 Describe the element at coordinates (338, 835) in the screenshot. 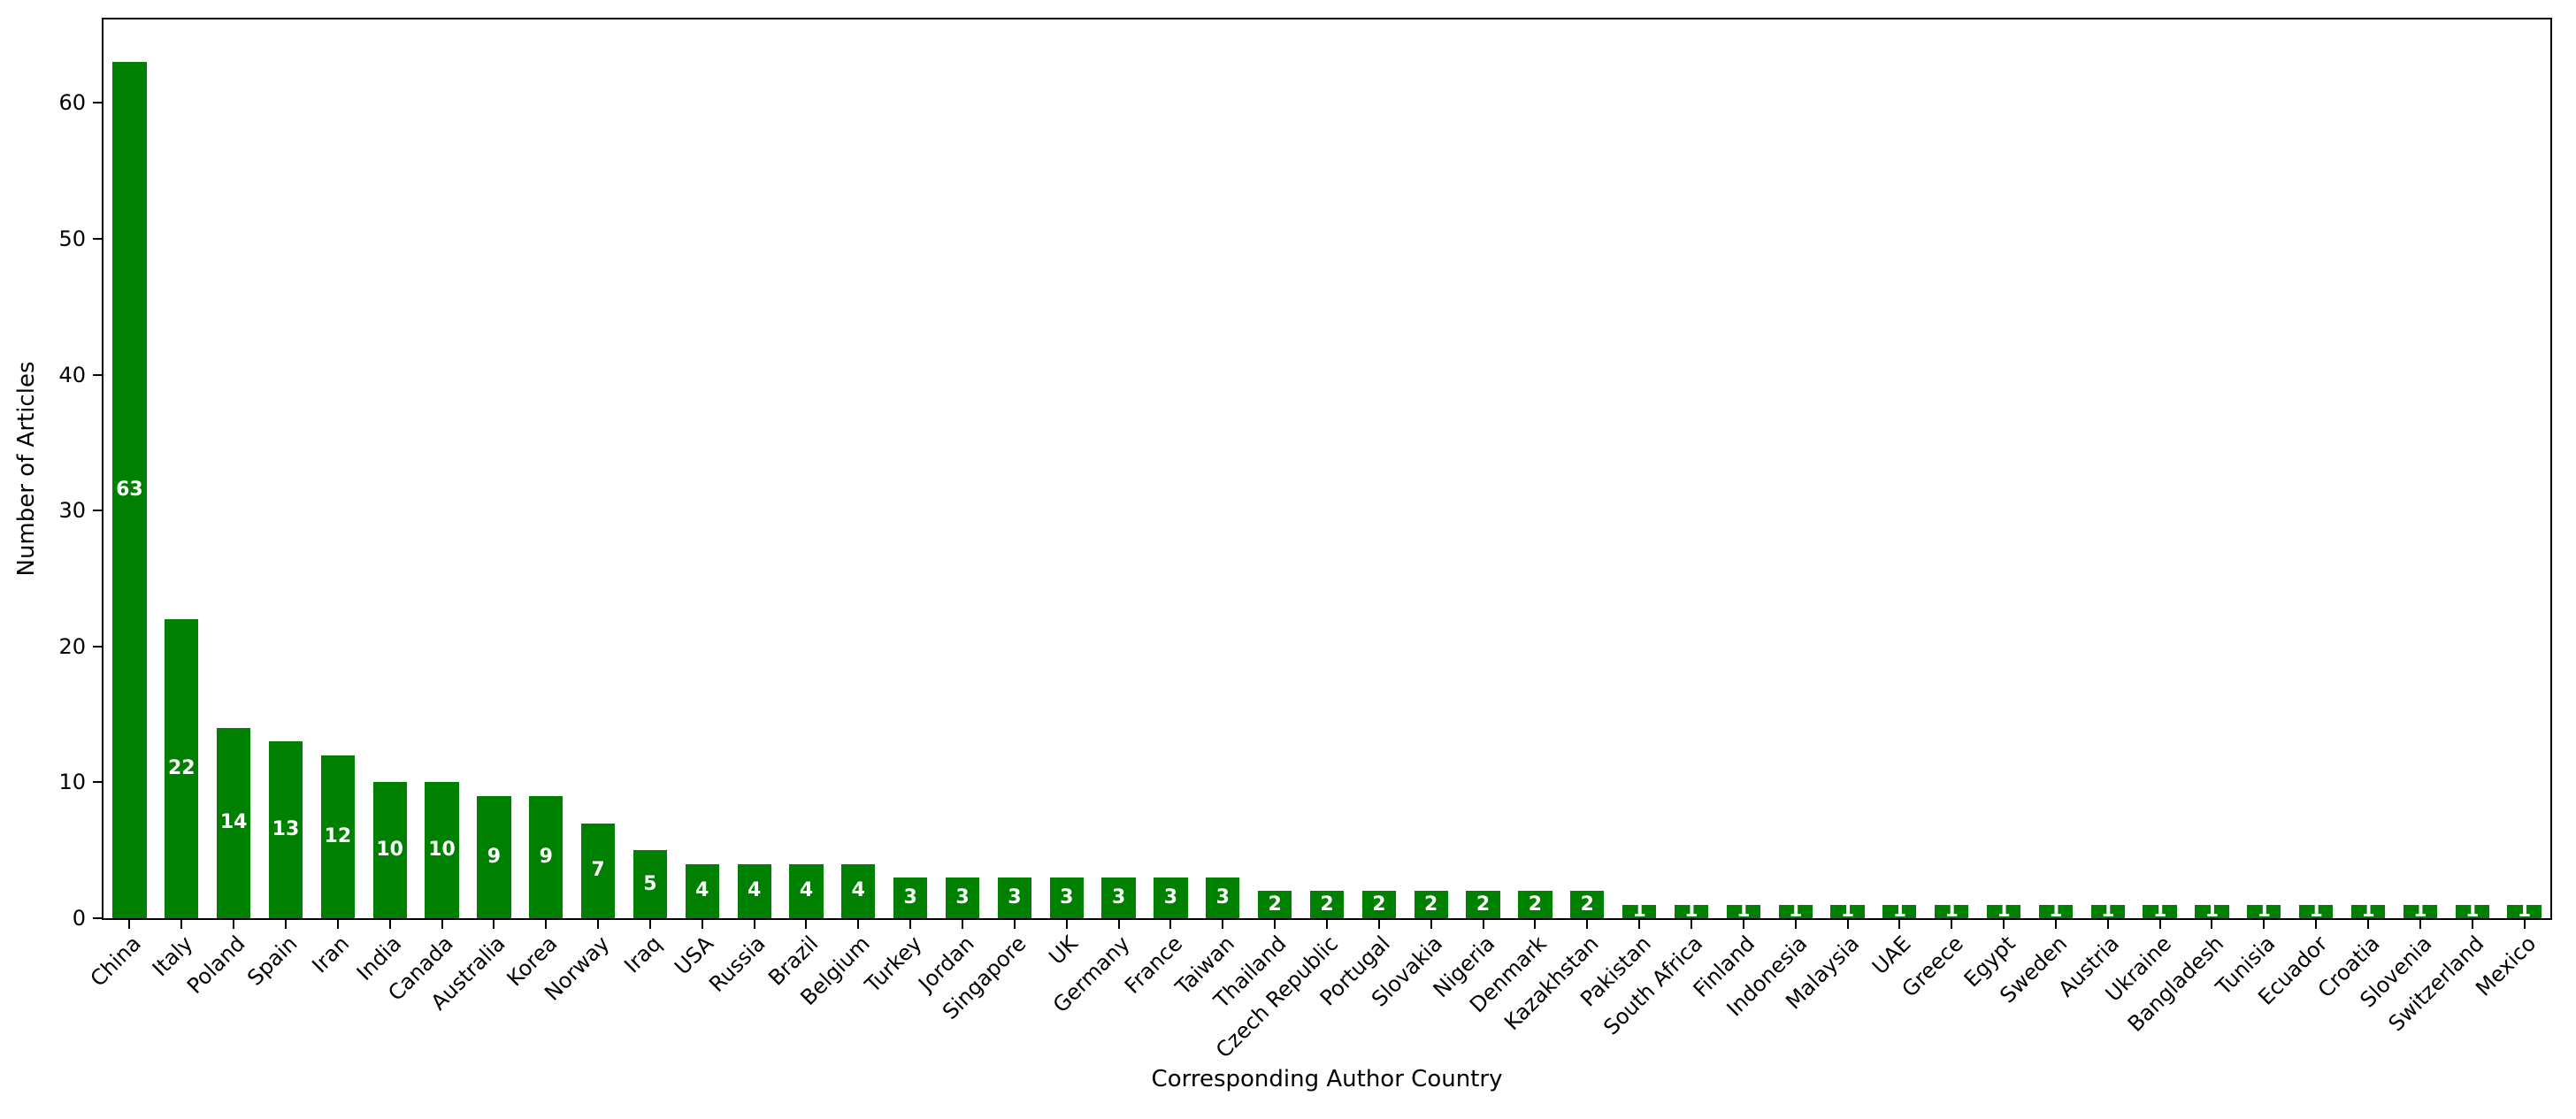

I see `bar-value-label: 12` at that location.